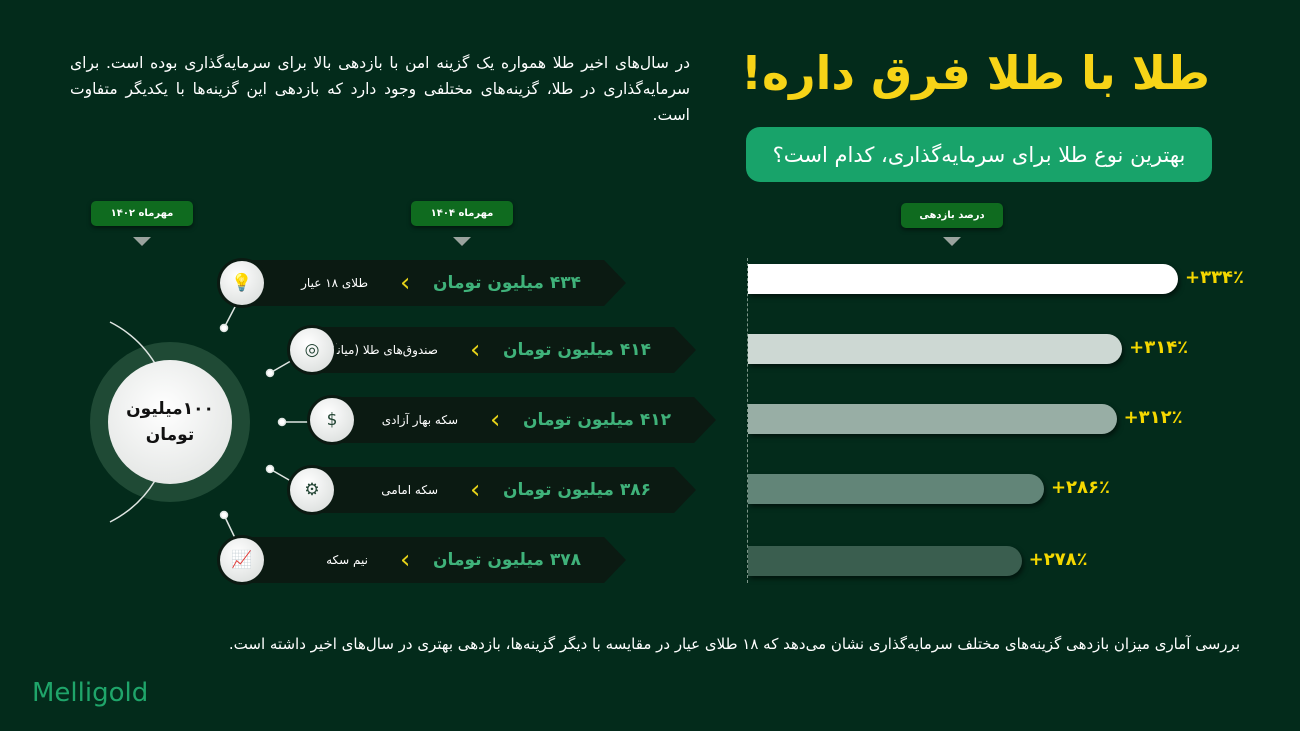 This screenshot has width=1300, height=731. What do you see at coordinates (170, 435) in the screenshot?
I see `initial-unit: تومان` at bounding box center [170, 435].